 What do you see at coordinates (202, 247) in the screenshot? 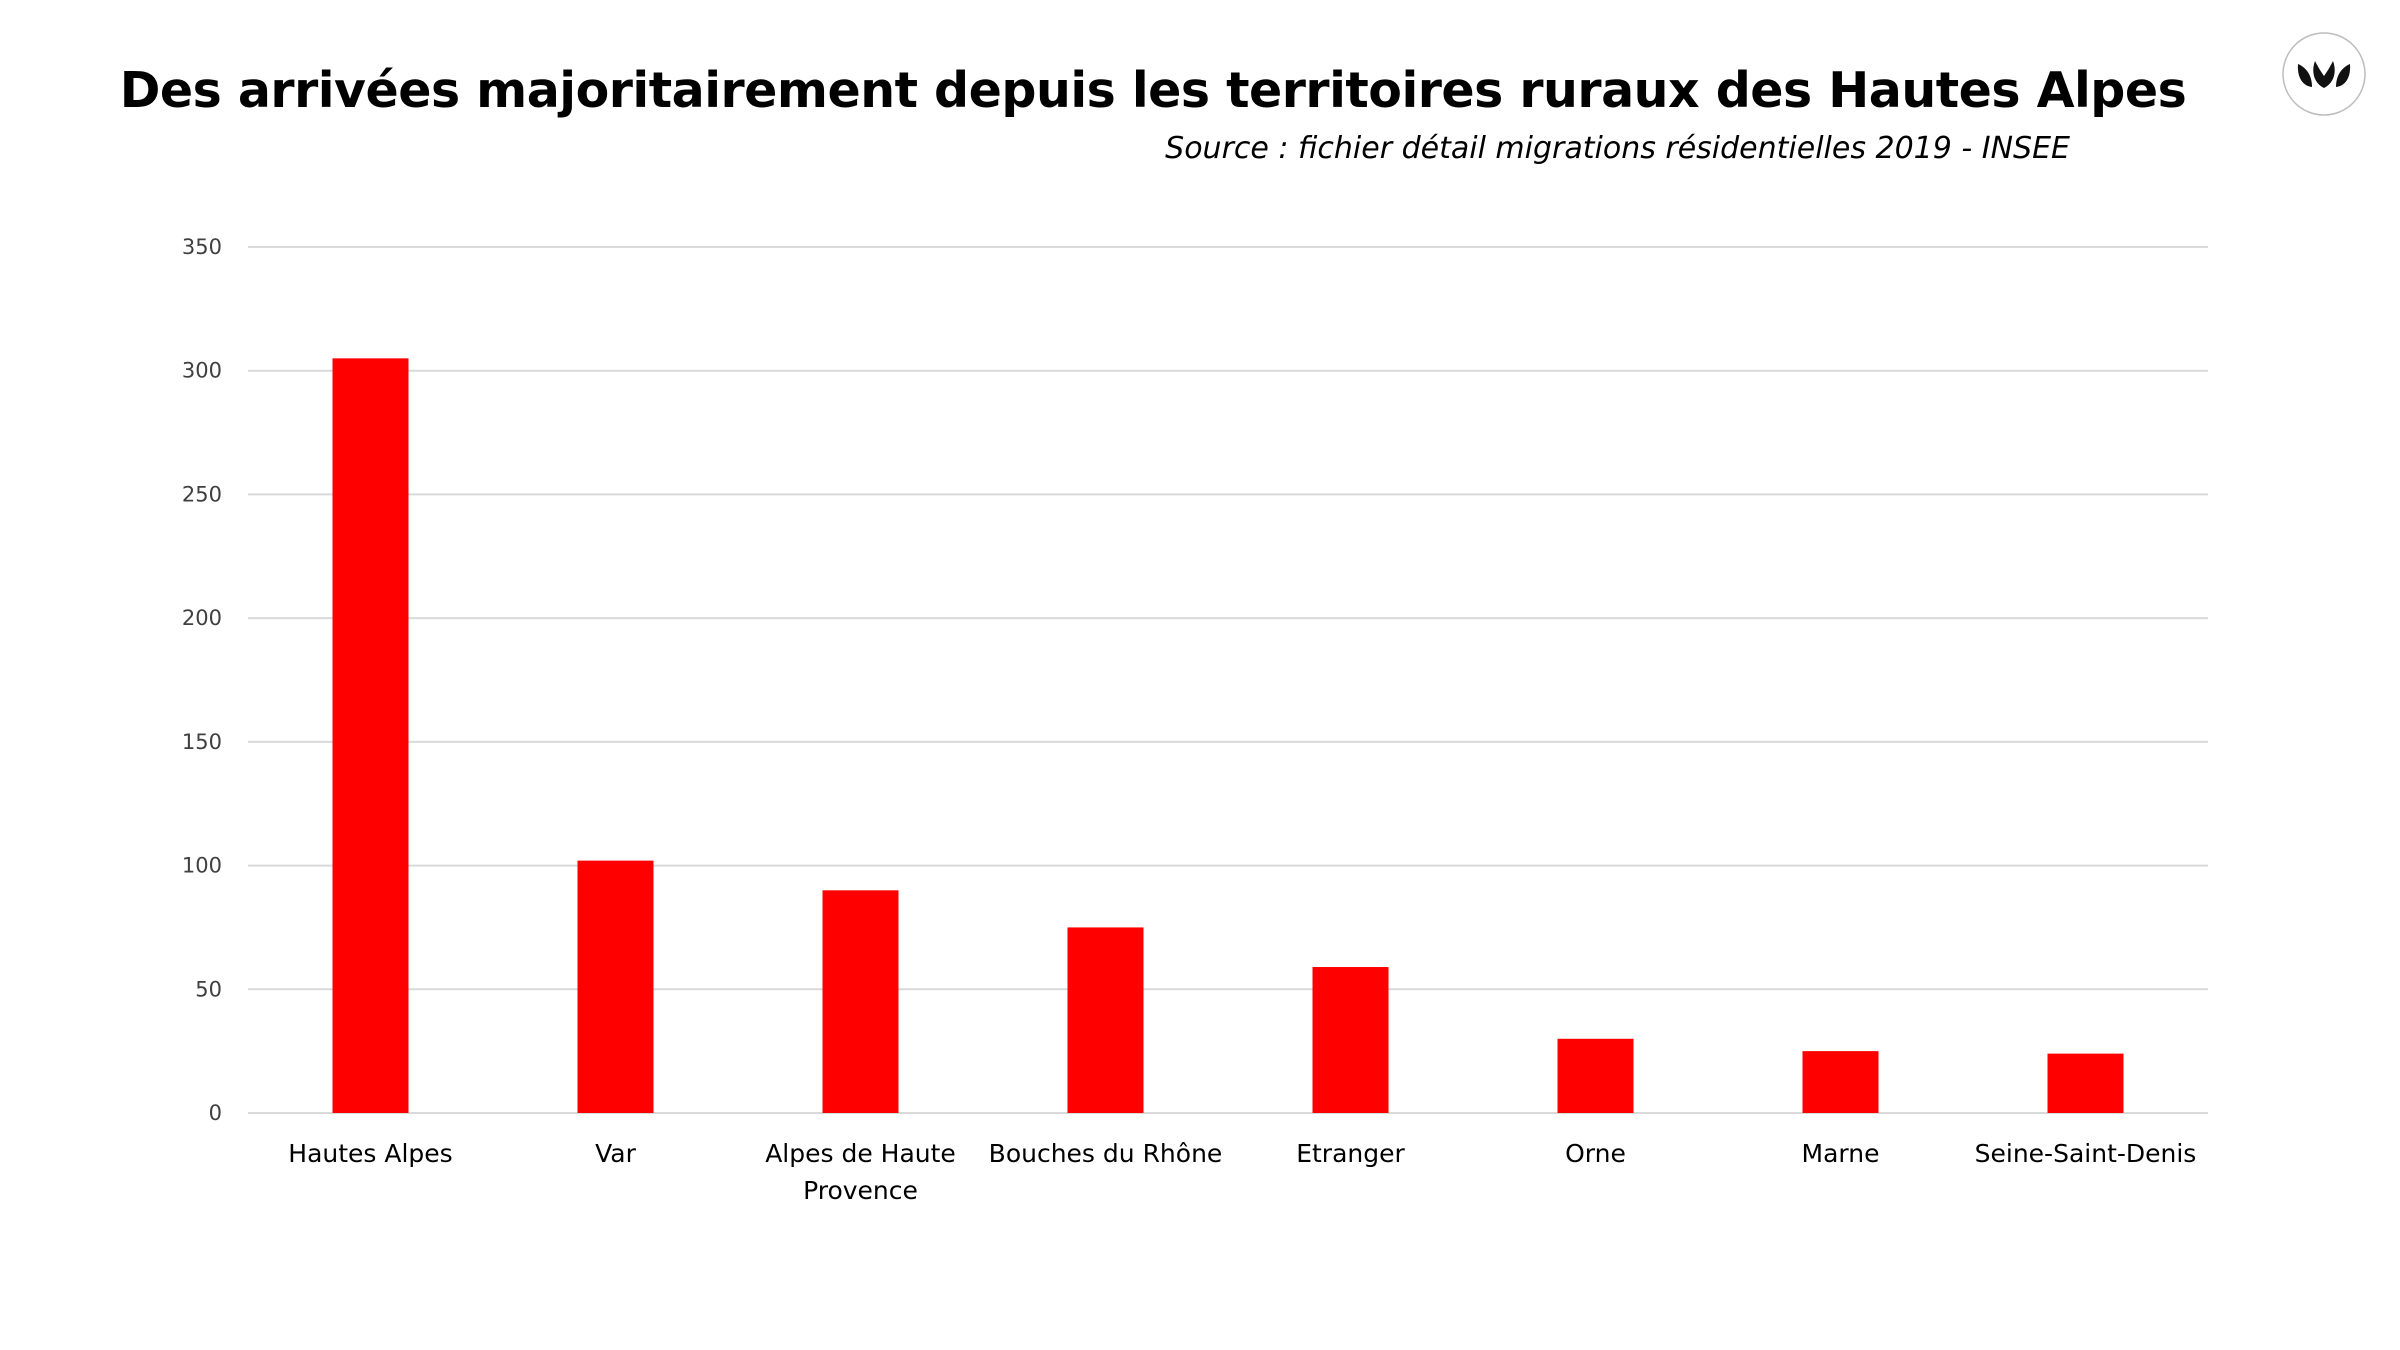
I see `y-tick-label: 350` at bounding box center [202, 247].